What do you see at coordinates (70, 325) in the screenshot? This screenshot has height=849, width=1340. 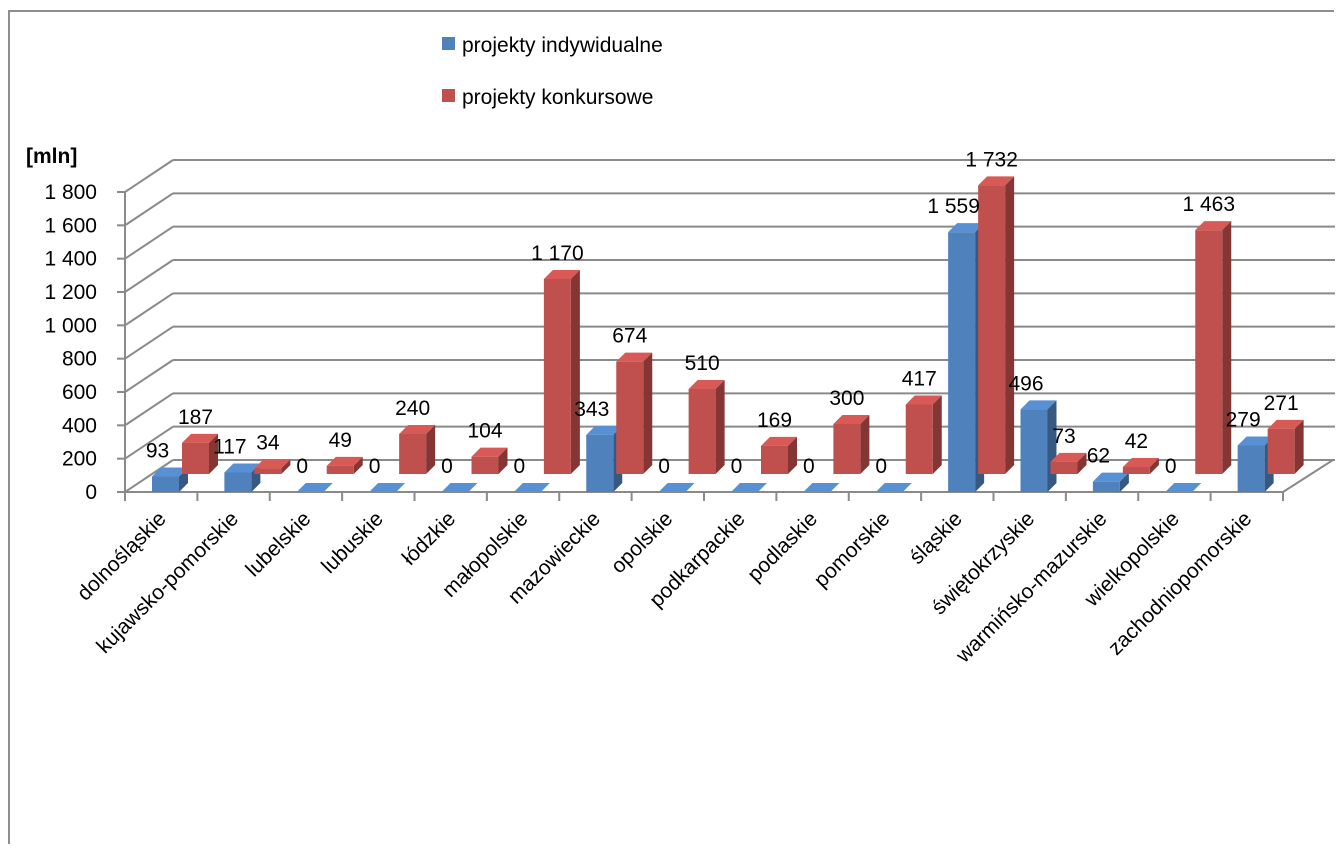 I see `y-tick-label: 1 000` at bounding box center [70, 325].